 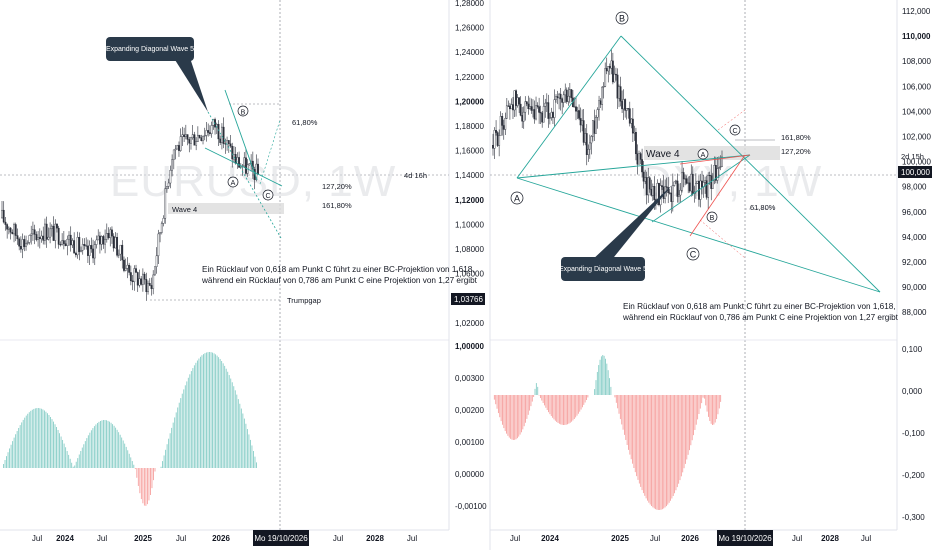 What do you see at coordinates (233, 182) in the screenshot?
I see `left-point-a: A` at bounding box center [233, 182].